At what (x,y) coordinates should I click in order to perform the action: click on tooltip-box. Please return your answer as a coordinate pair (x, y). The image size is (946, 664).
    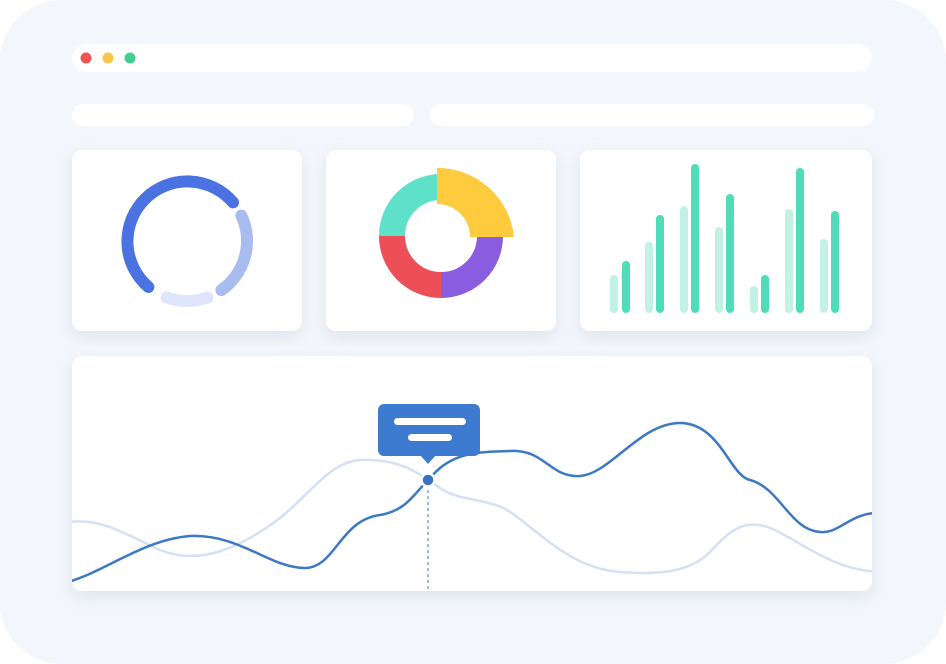
    Looking at the image, I should click on (429, 430).